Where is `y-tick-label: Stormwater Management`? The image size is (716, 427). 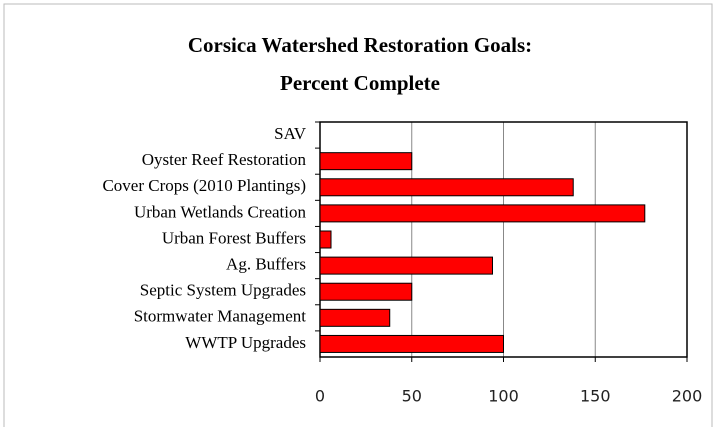
y-tick-label: Stormwater Management is located at coordinates (220, 316).